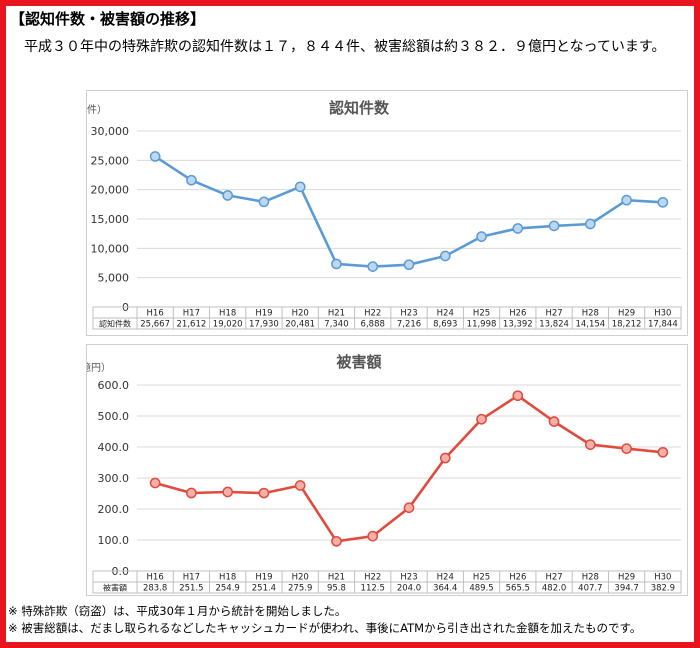 This screenshot has width=700, height=648. What do you see at coordinates (110, 190) in the screenshot?
I see `y-tick-label: 20,000` at bounding box center [110, 190].